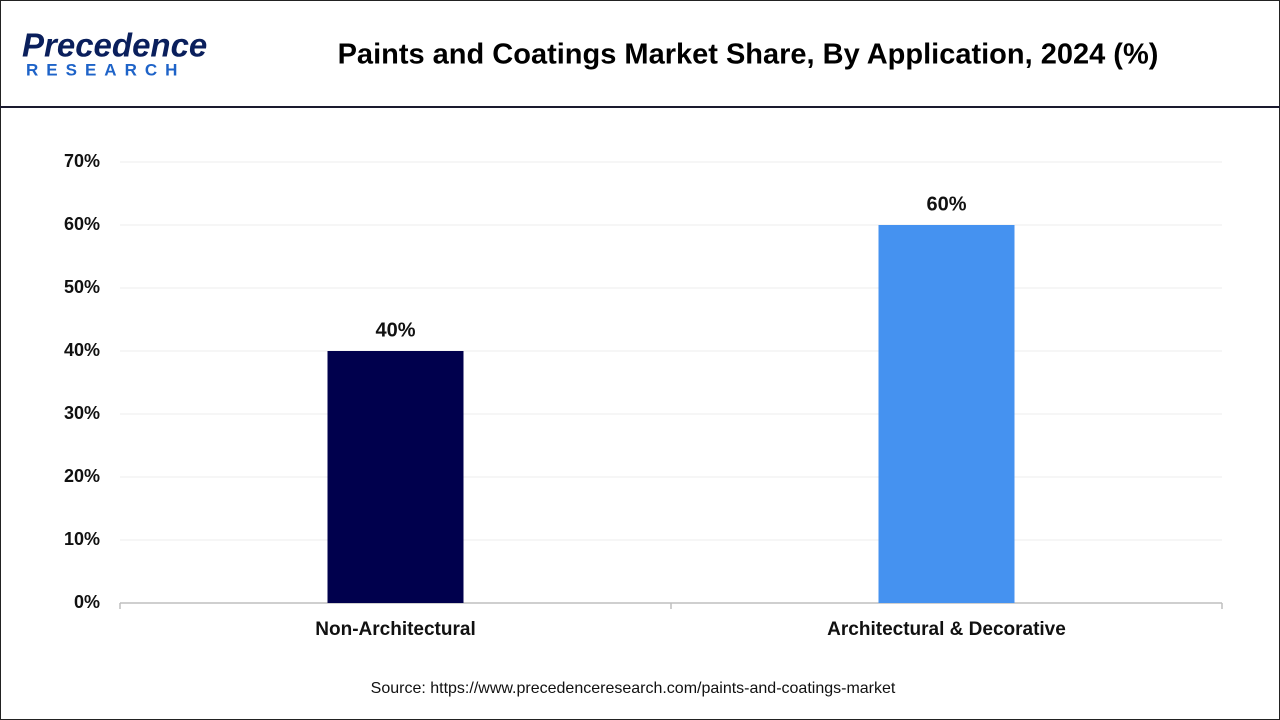  Describe the element at coordinates (946, 204) in the screenshot. I see `data-label: 60%` at that location.